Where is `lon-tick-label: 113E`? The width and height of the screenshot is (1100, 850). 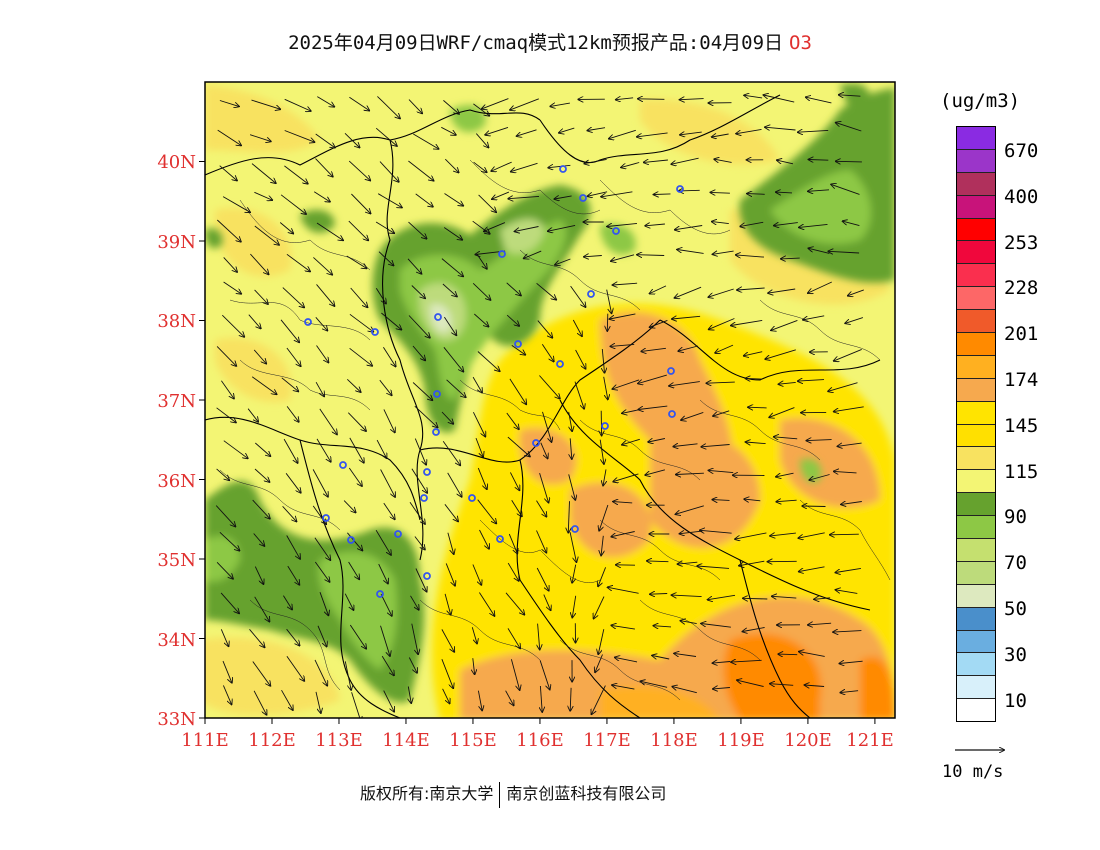
lon-tick-label: 113E is located at coordinates (339, 740).